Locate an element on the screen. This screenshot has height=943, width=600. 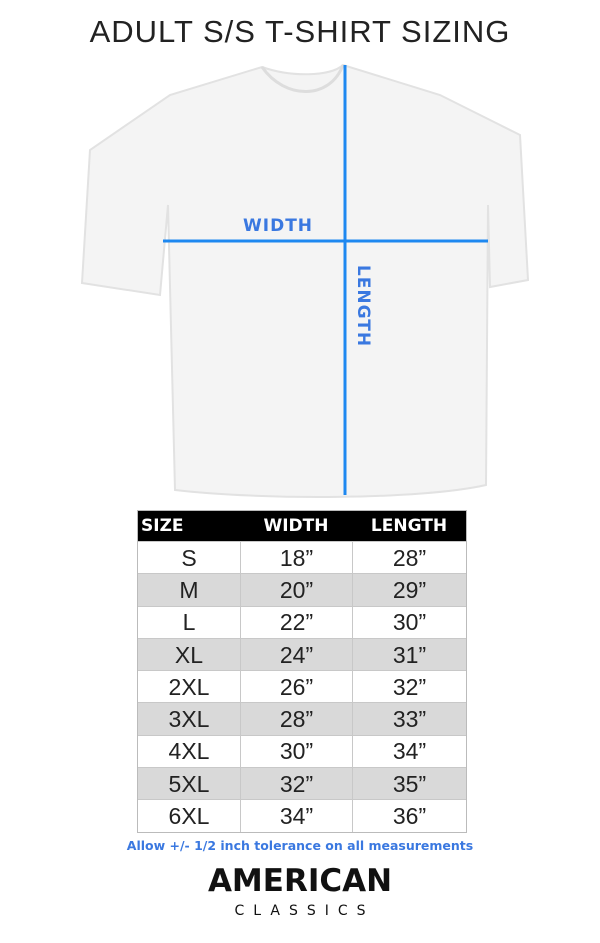
header-size: SIZE is located at coordinates (162, 526).